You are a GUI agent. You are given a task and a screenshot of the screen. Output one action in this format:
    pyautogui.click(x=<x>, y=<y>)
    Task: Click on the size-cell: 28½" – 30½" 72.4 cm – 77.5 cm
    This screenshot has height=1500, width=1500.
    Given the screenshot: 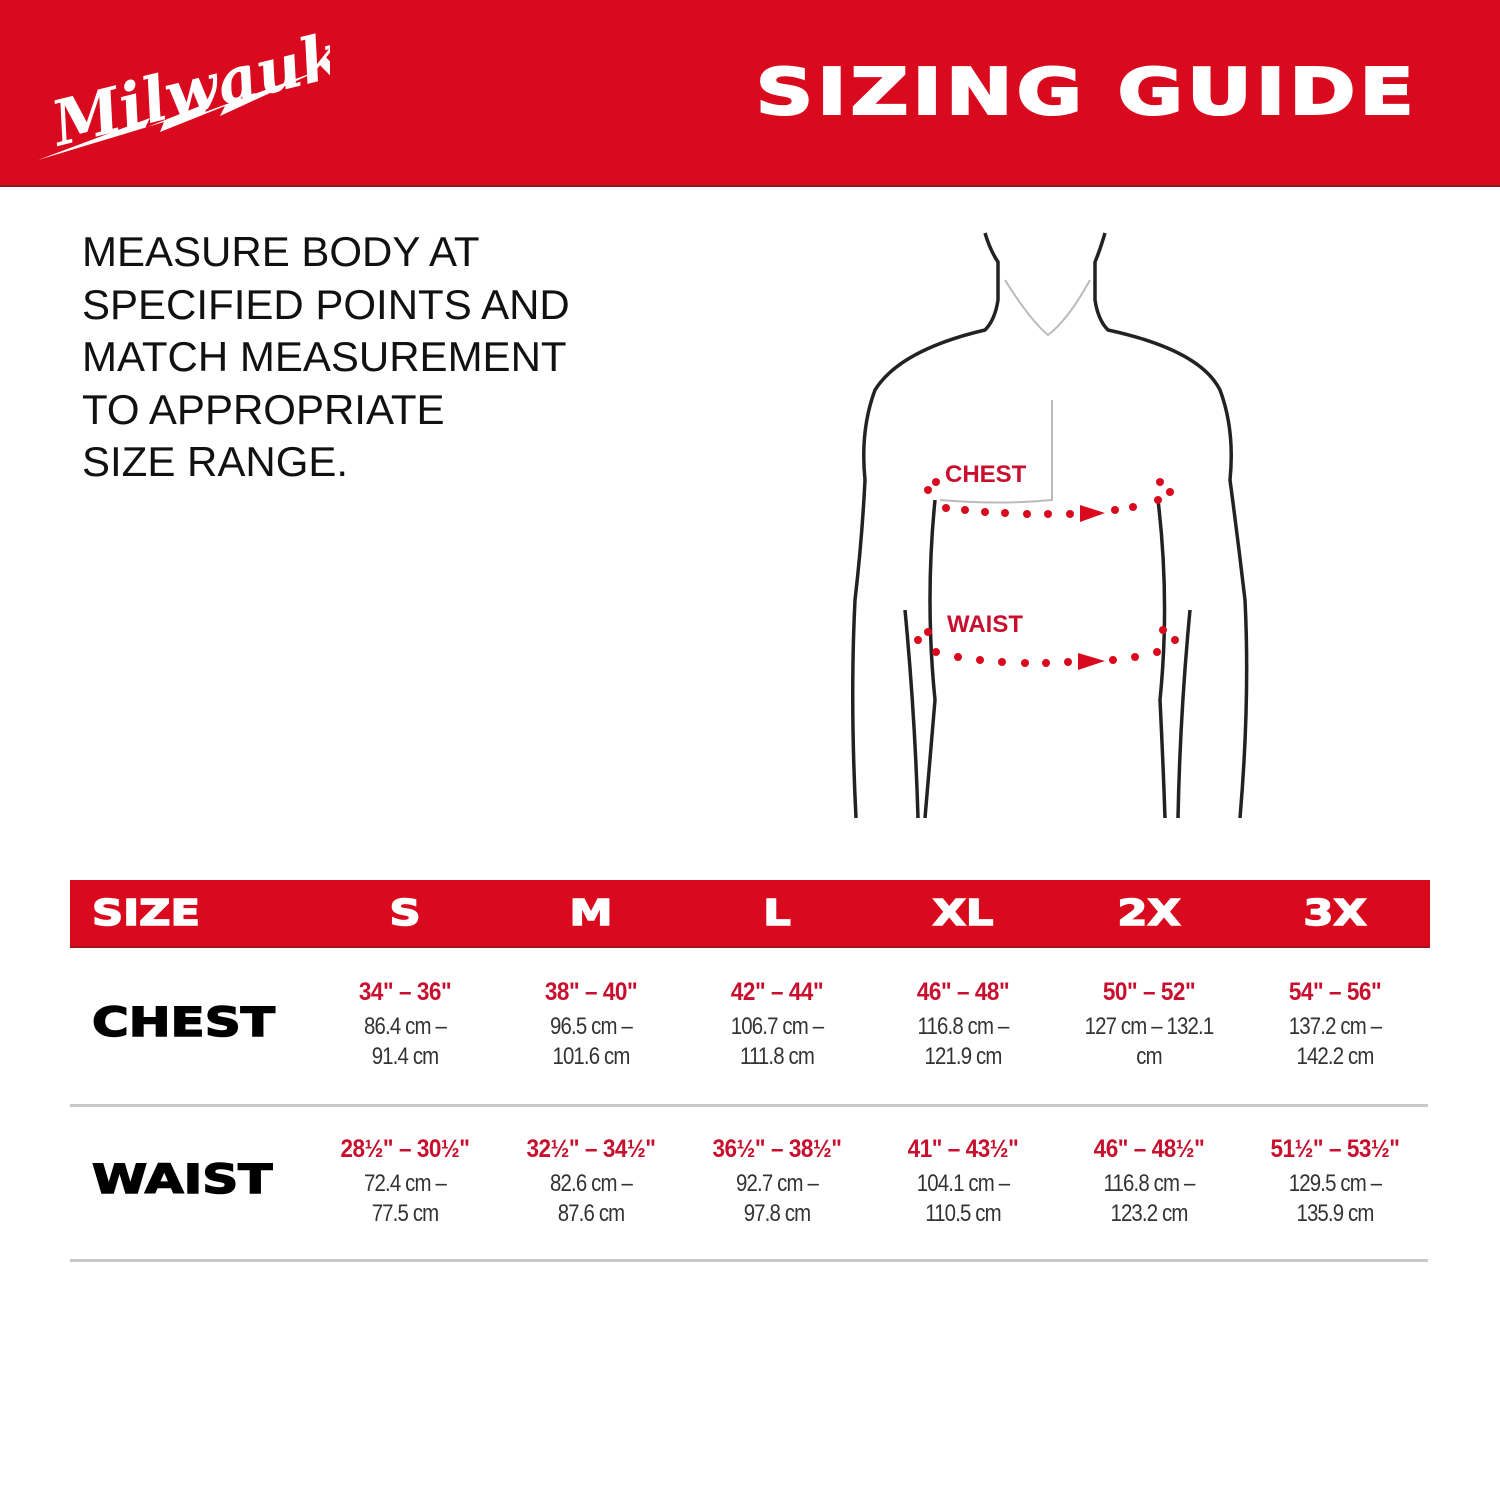 What is the action you would take?
    pyautogui.click(x=405, y=1182)
    